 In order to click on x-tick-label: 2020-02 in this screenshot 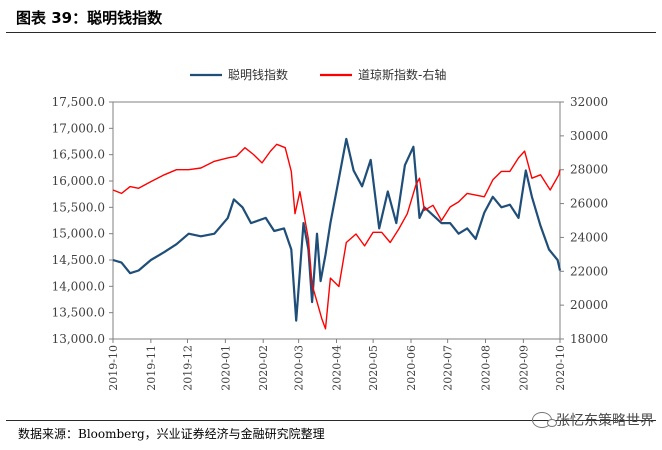, I will do `click(263, 368)`.